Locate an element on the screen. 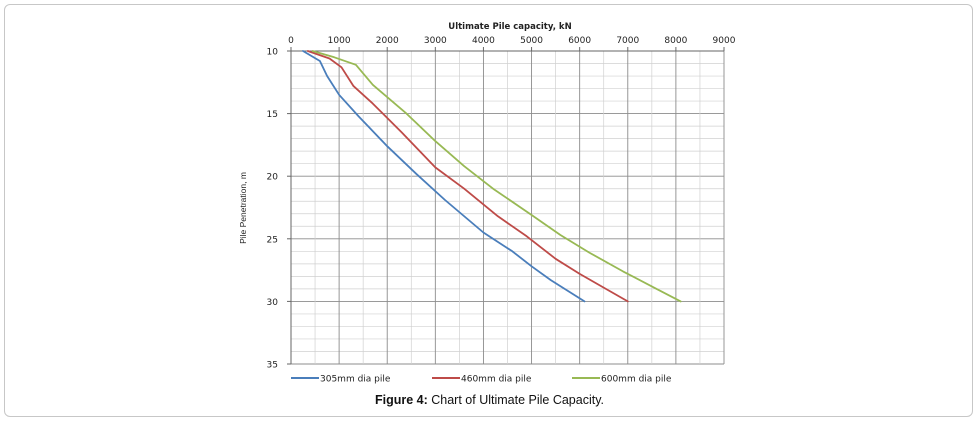  legend-label-3: 600mm dia pile is located at coordinates (636, 380).